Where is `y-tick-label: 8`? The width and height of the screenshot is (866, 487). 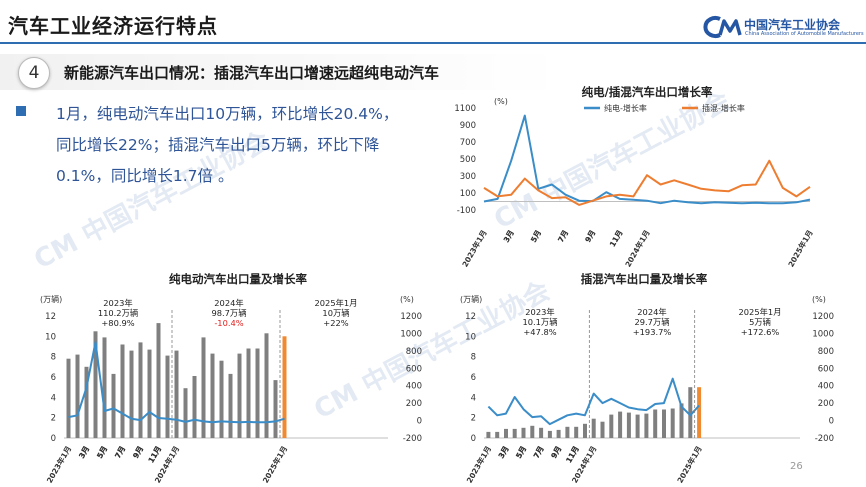 y-tick-label: 8 is located at coordinates (53, 358).